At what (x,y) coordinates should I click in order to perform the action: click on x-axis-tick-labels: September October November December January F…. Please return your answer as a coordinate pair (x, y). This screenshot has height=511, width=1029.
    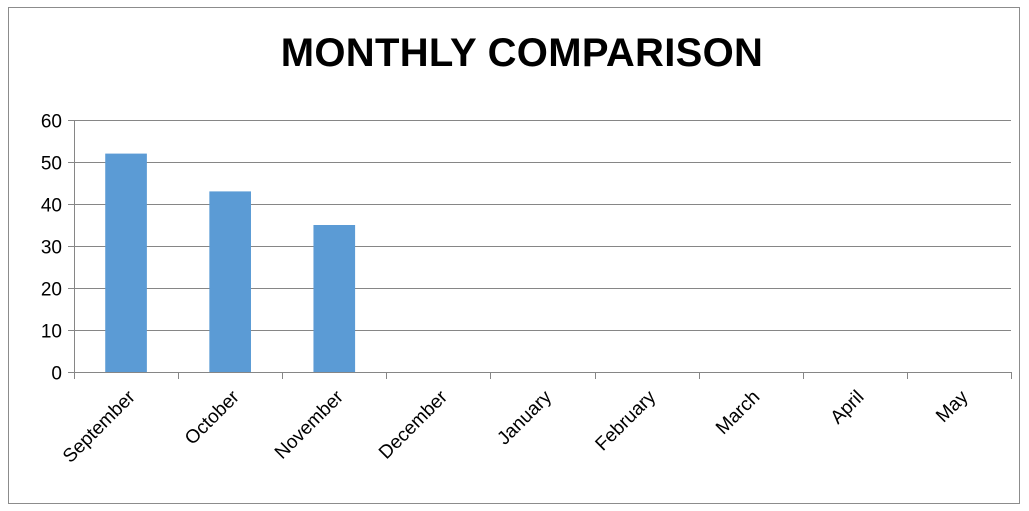
    Looking at the image, I should click on (516, 426).